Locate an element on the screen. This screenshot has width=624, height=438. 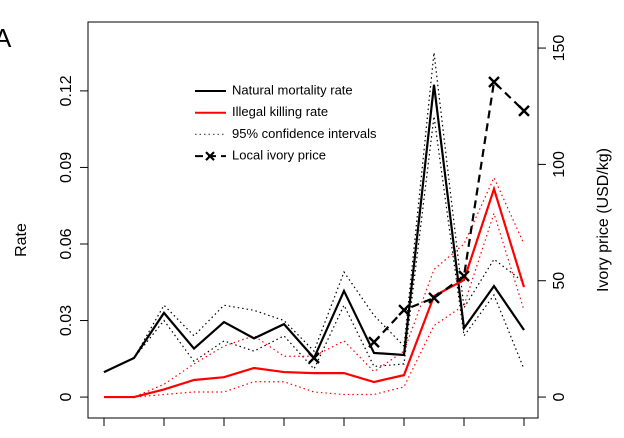
y-tick-label: 0.09 is located at coordinates (66, 167).